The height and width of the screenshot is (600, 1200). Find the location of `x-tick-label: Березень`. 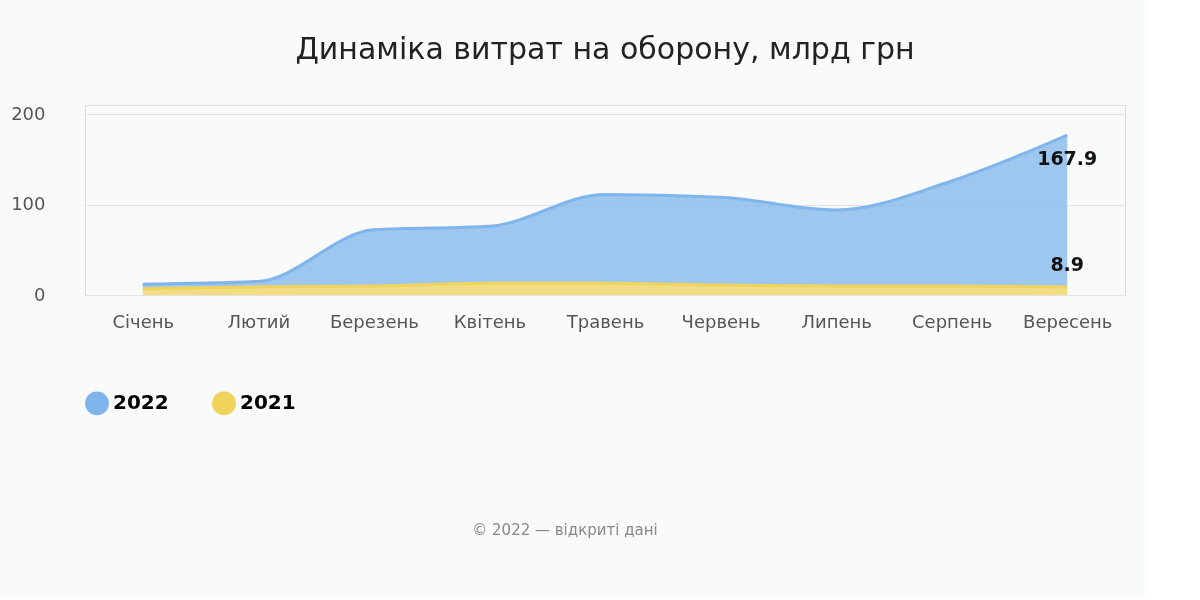

x-tick-label: Березень is located at coordinates (374, 321).